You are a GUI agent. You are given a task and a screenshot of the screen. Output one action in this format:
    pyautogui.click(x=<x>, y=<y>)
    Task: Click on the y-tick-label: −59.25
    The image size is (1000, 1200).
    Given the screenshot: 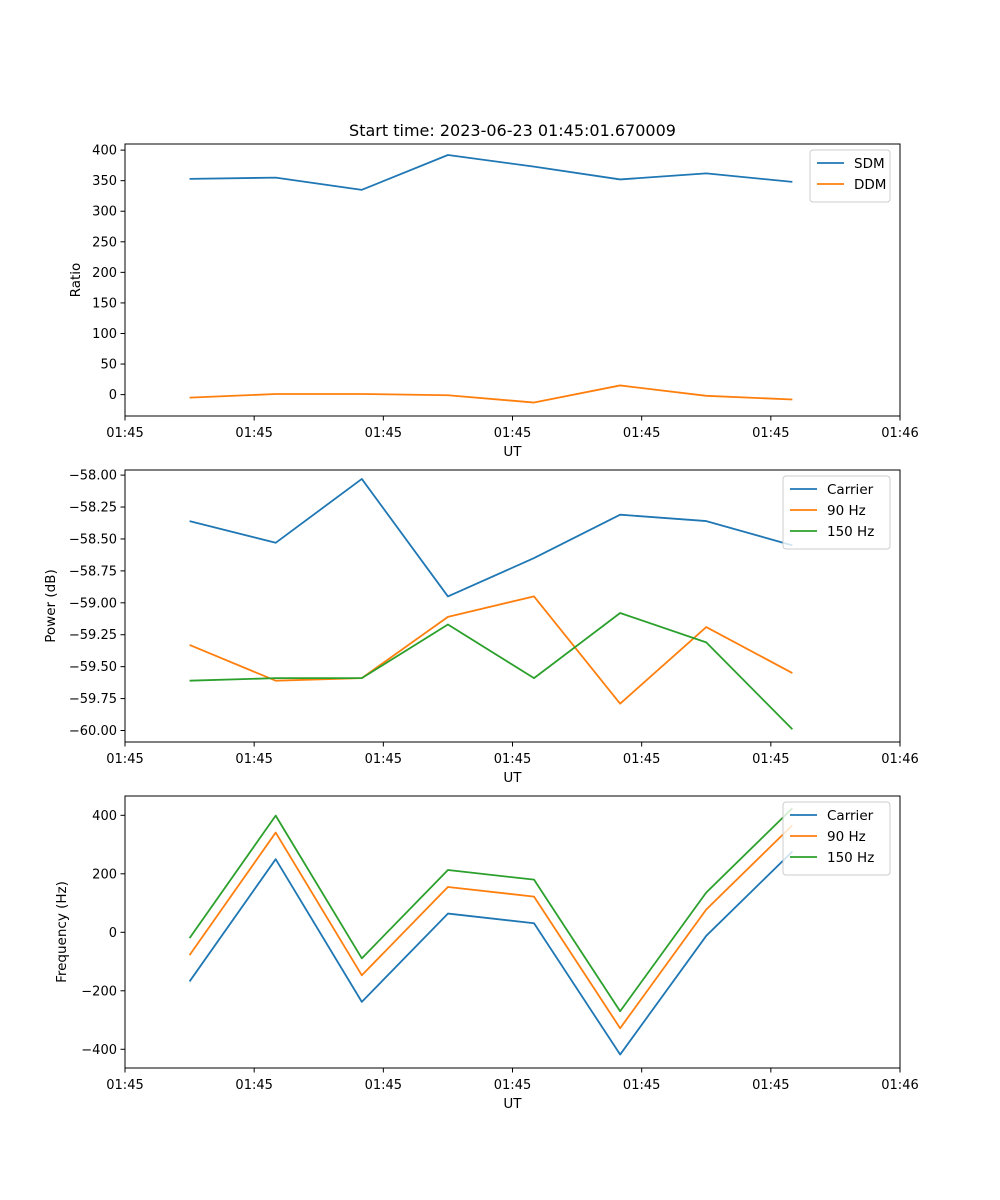 What is the action you would take?
    pyautogui.click(x=93, y=635)
    